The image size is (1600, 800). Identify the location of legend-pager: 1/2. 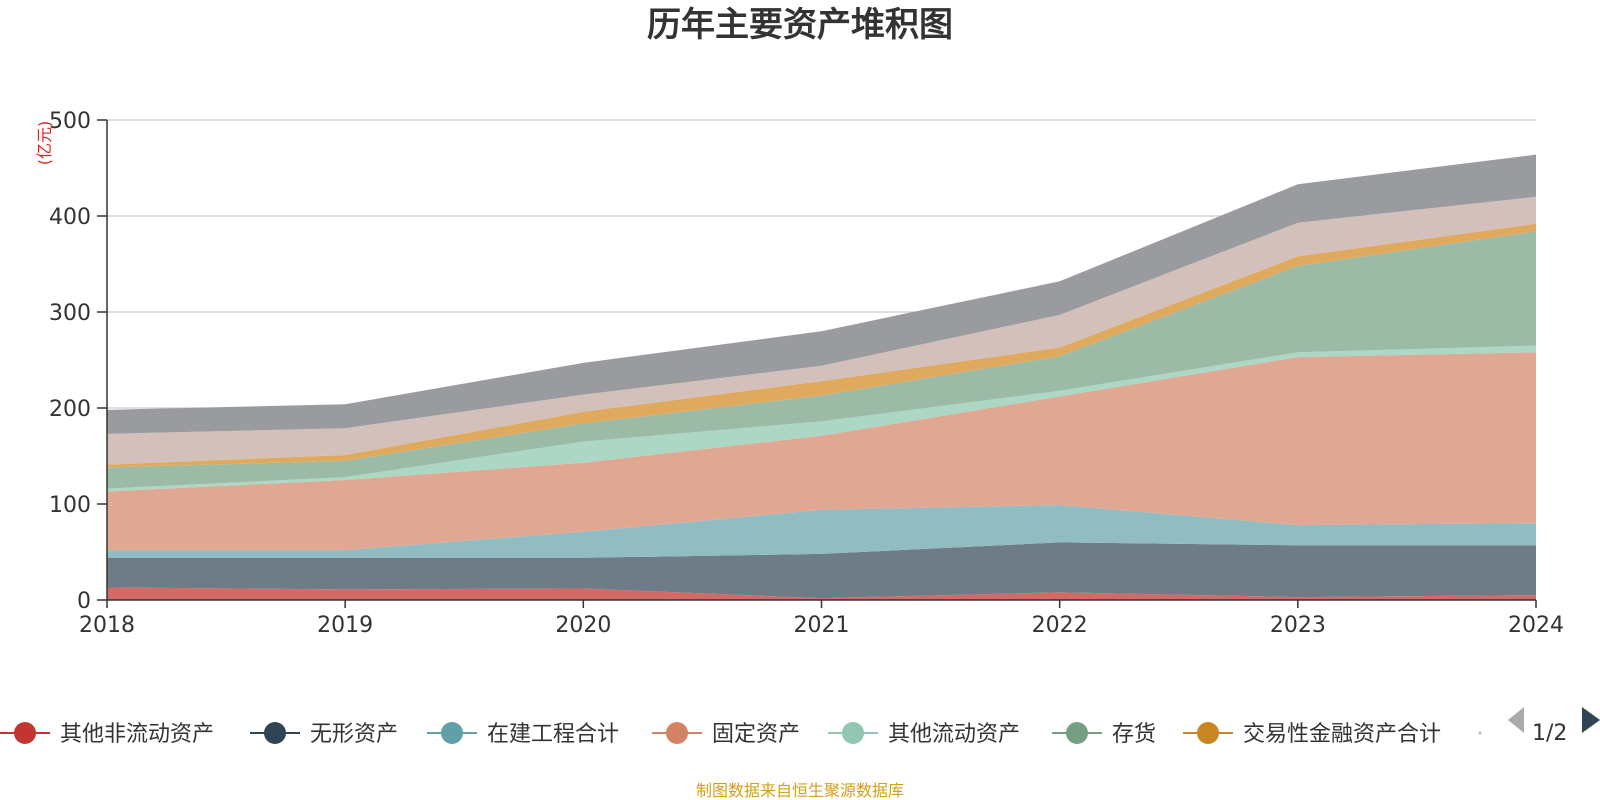
(1554, 726).